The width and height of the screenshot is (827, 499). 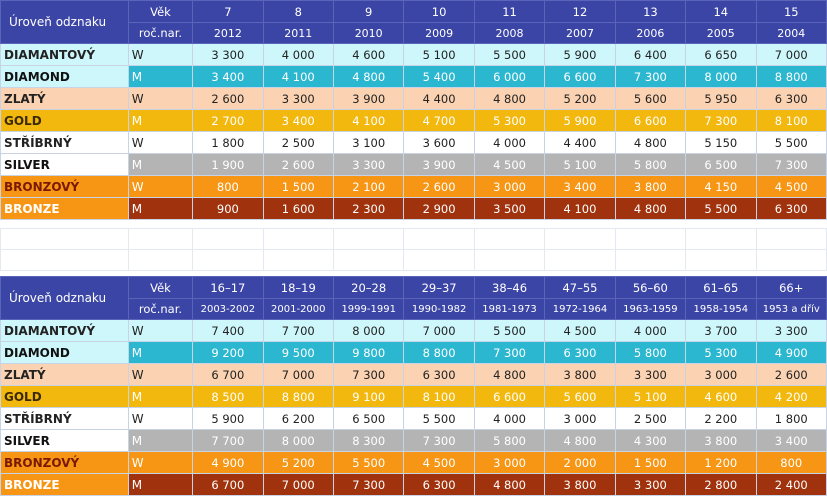 I want to click on points-cell: 5 200, so click(x=580, y=98).